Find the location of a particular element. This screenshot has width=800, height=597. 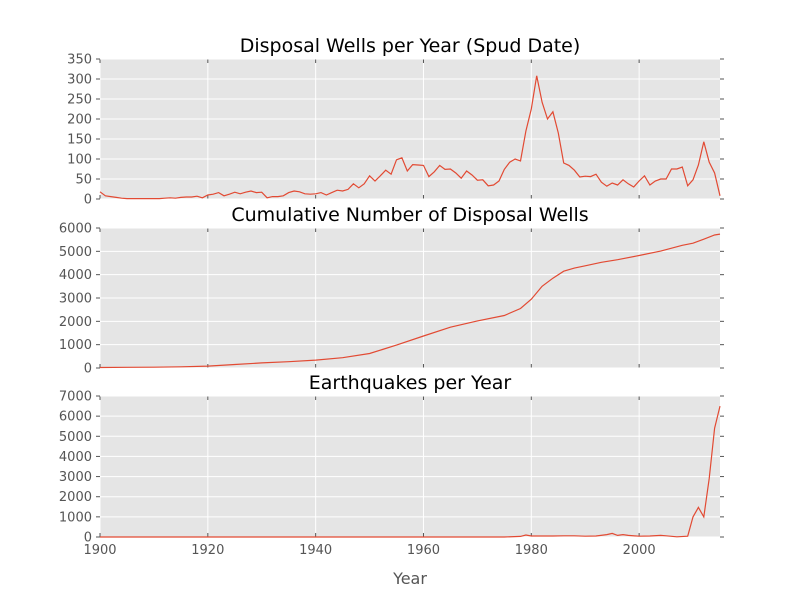

x-tick-label: 1980 is located at coordinates (531, 550).